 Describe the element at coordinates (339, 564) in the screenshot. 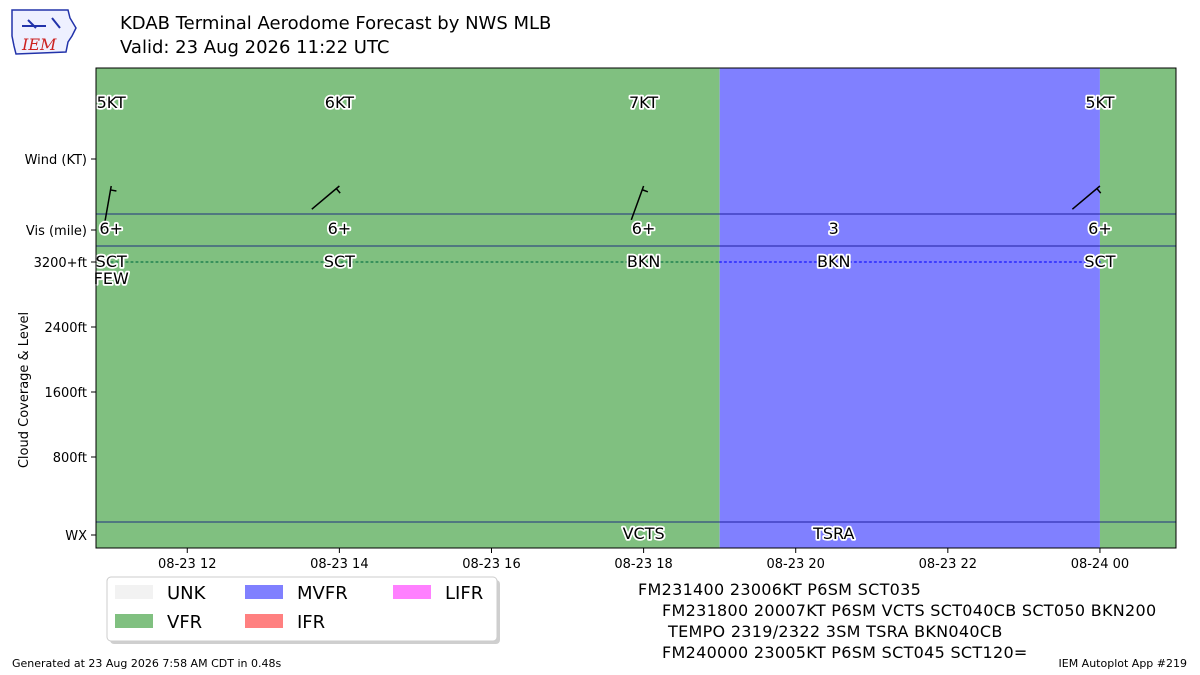

I see `x-tick-label: 08-23 14` at that location.